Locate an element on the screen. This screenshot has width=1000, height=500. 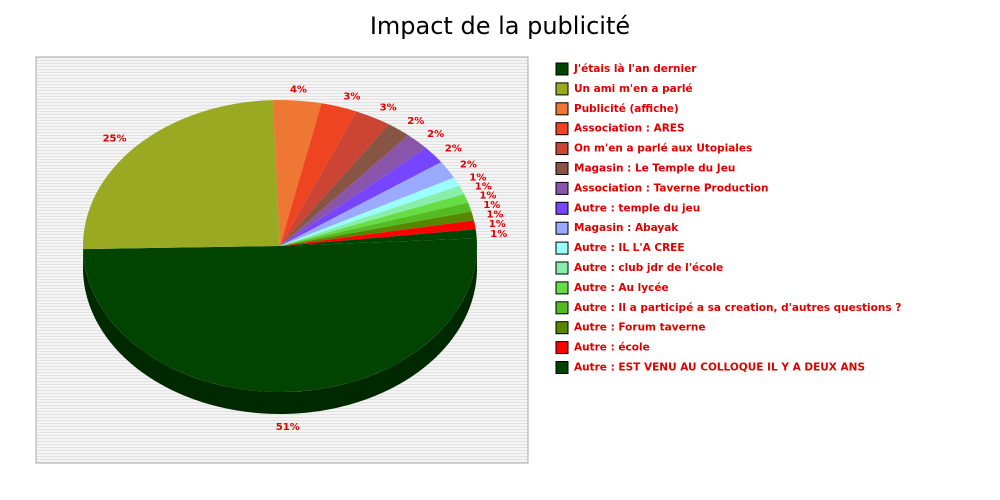
legend-label: Publicité (affiche) is located at coordinates (626, 109).